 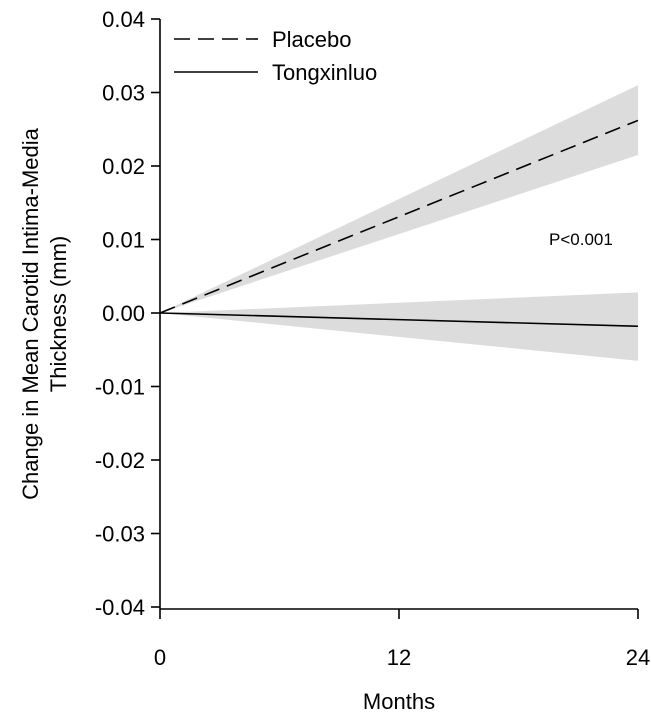 I want to click on series-line-tongxinluo, so click(x=399, y=320).